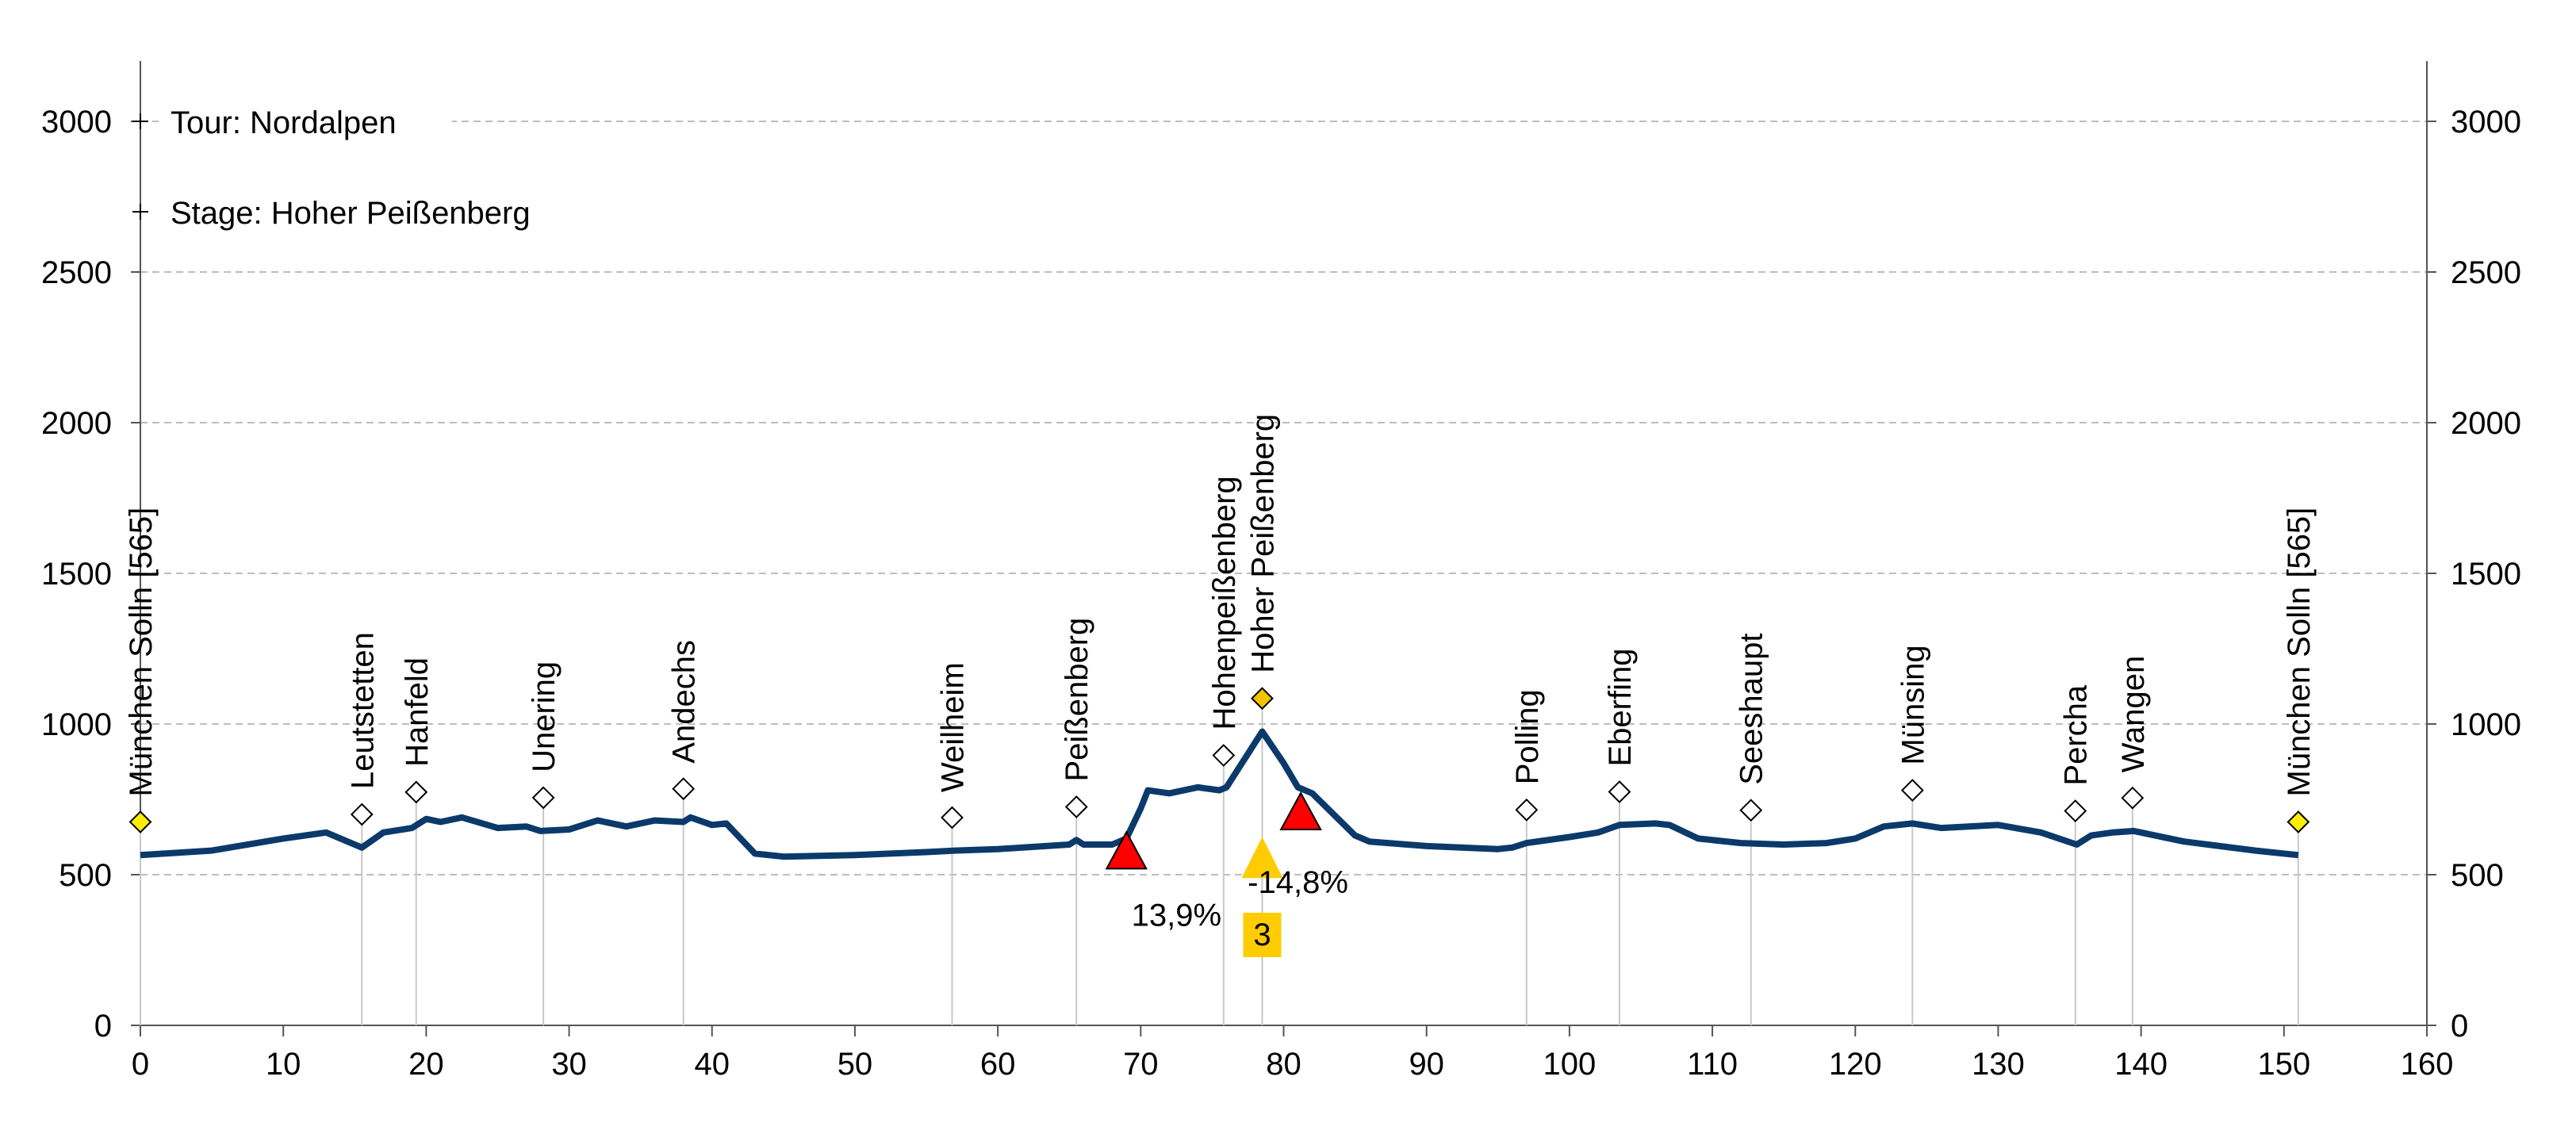 The height and width of the screenshot is (1134, 2576). What do you see at coordinates (363, 710) in the screenshot?
I see `waypoint-label: Leutstetten` at bounding box center [363, 710].